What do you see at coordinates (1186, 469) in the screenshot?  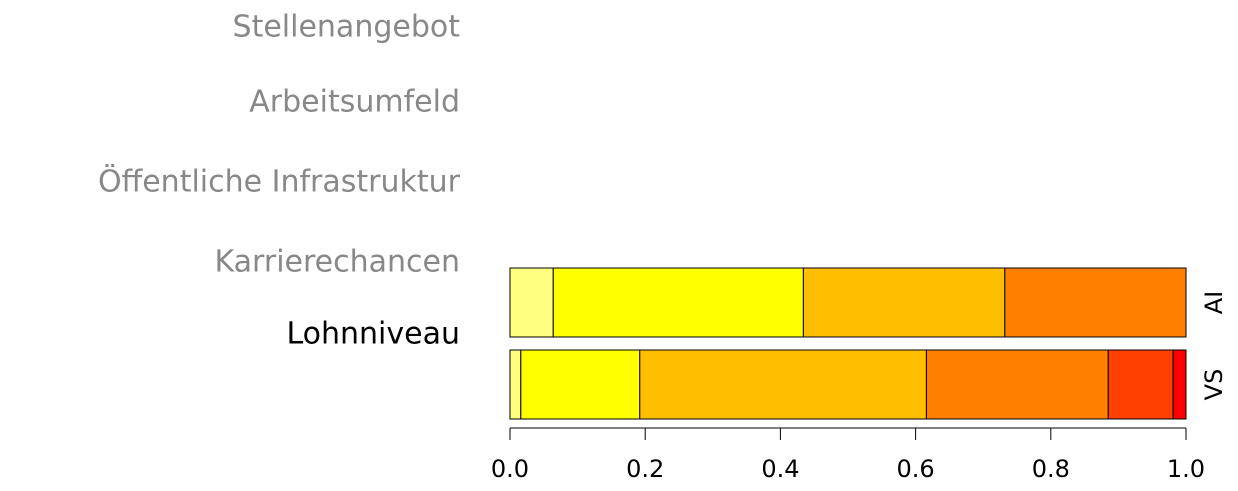 I see `x-tick-label: 1.0` at bounding box center [1186, 469].